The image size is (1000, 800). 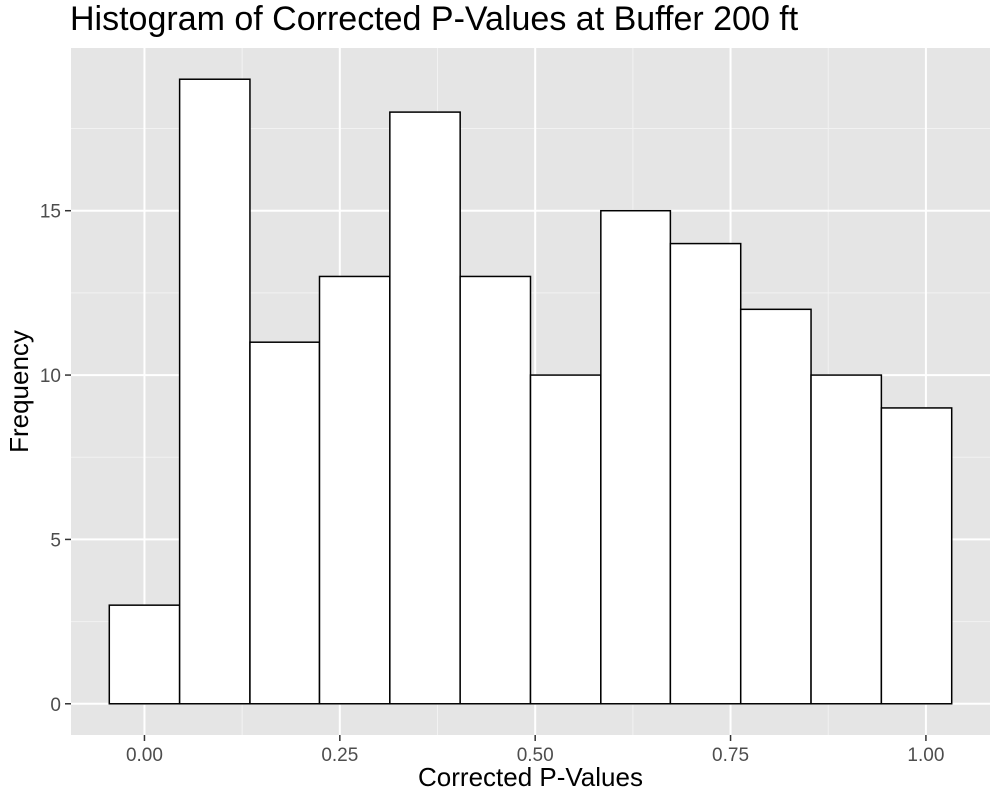 What do you see at coordinates (535, 755) in the screenshot?
I see `x-tick-label: 0.50` at bounding box center [535, 755].